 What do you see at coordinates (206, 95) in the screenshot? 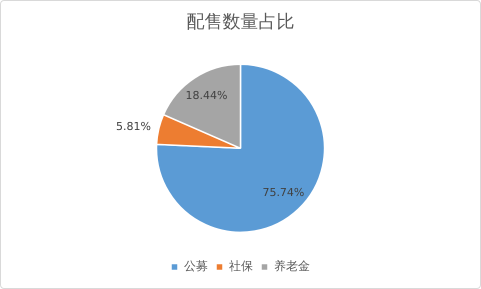
I see `data-label: 18.44%` at bounding box center [206, 95].